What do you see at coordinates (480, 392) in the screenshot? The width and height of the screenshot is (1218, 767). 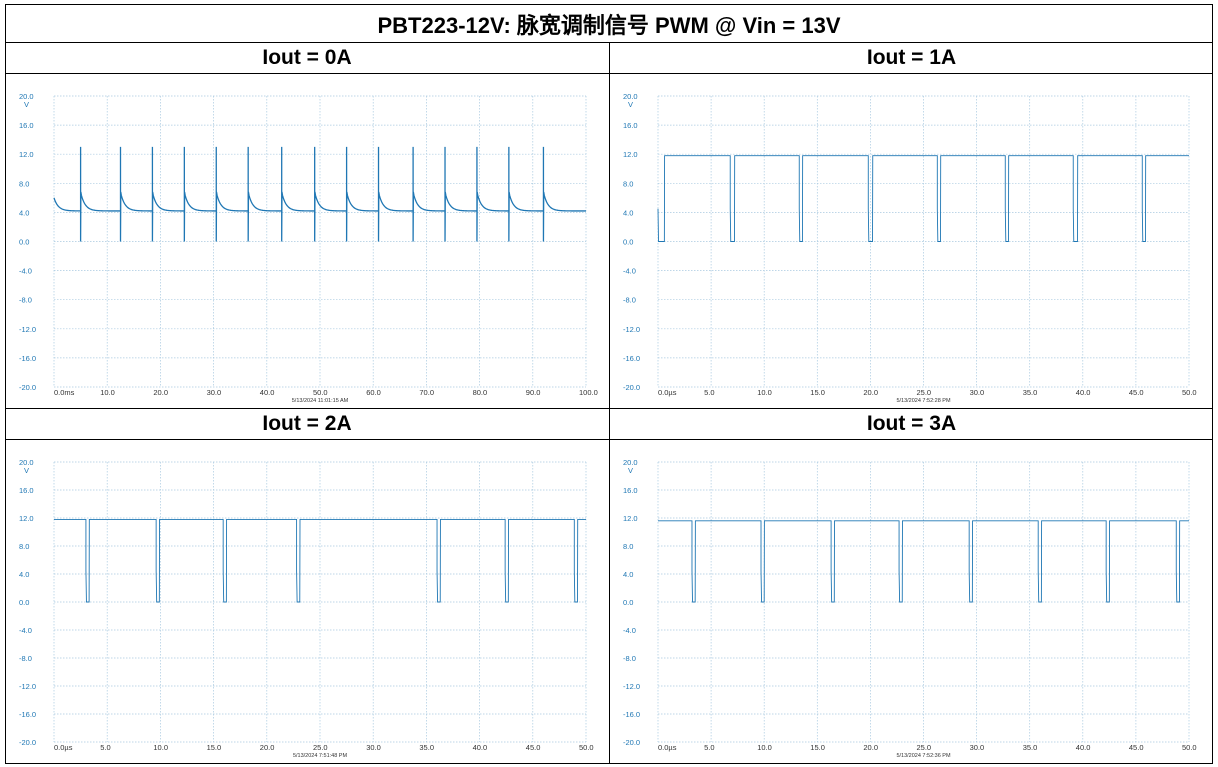 I see `x-tick-label: 80.0` at bounding box center [480, 392].